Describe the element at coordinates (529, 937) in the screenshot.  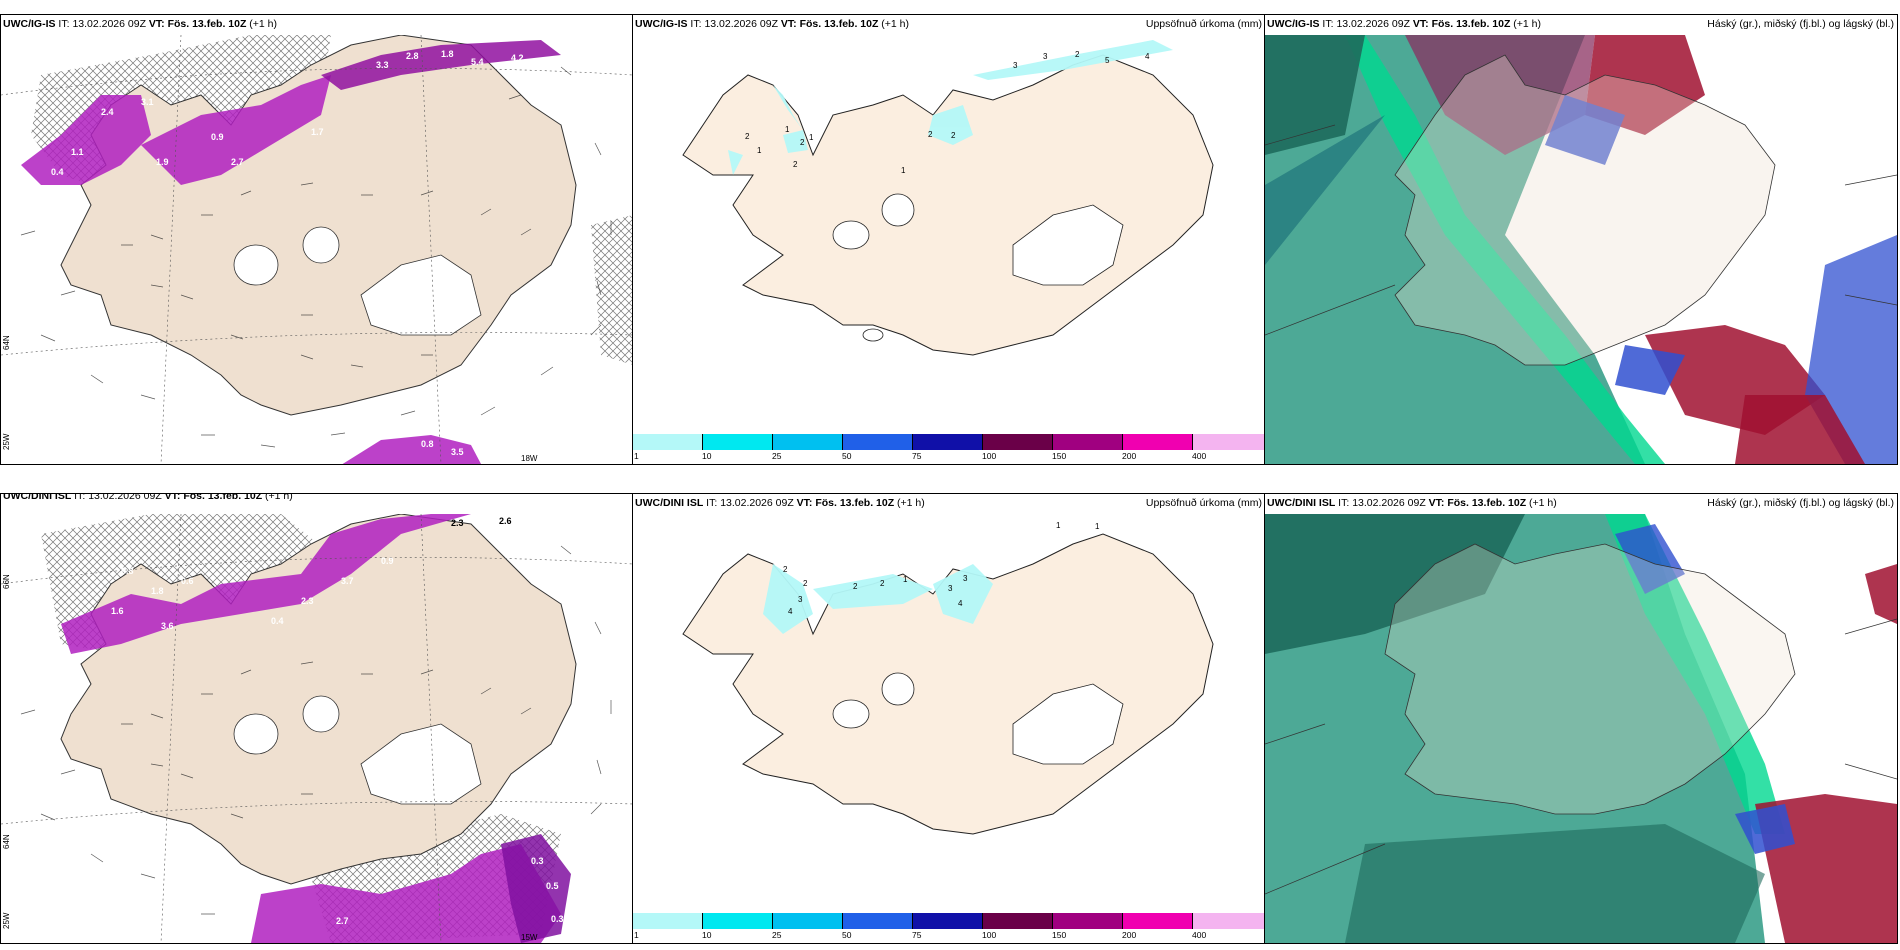
I see `lon-label-15: 15W` at that location.